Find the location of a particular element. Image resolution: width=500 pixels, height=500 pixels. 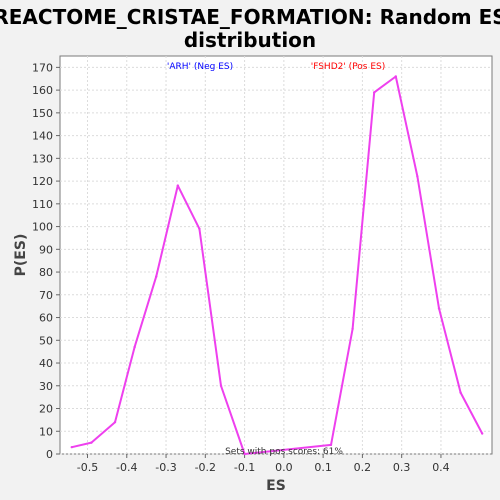

y-tick-label: 90 is located at coordinates (46, 249).